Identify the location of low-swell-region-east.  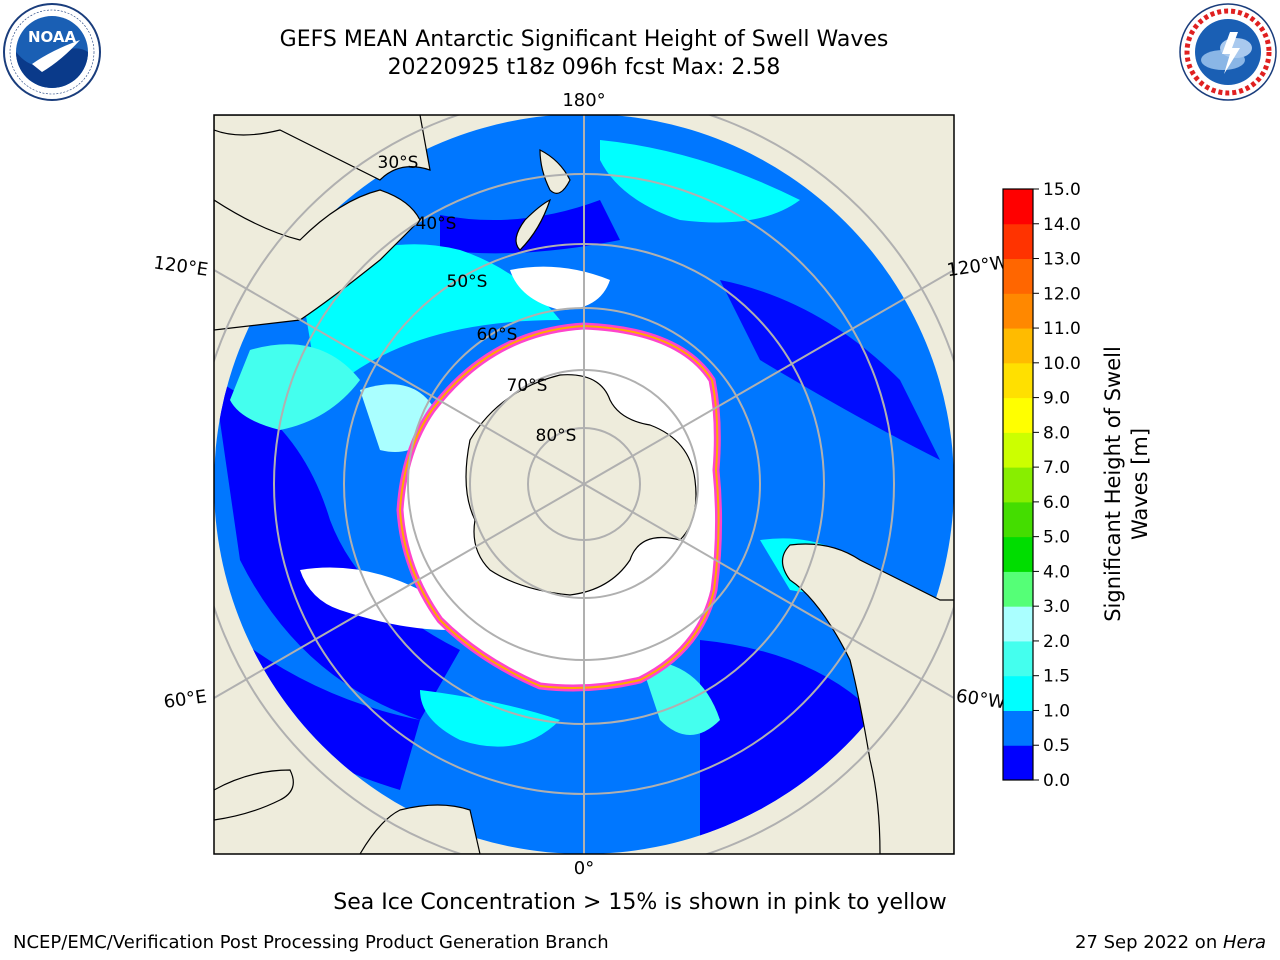
(830, 370).